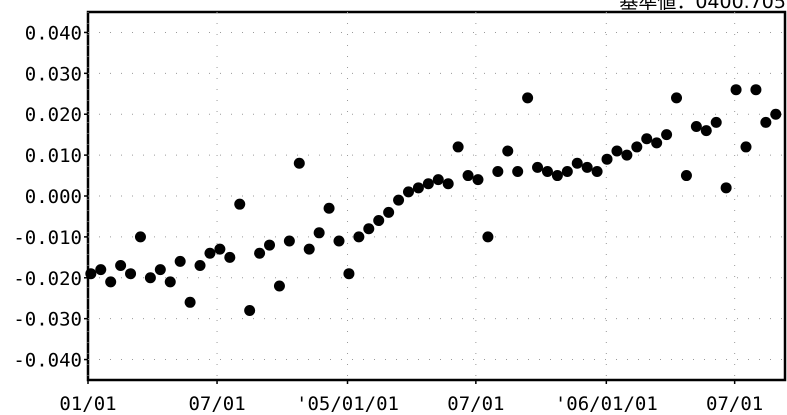  What do you see at coordinates (47, 361) in the screenshot?
I see `y-tick-label: -0.040` at bounding box center [47, 361].